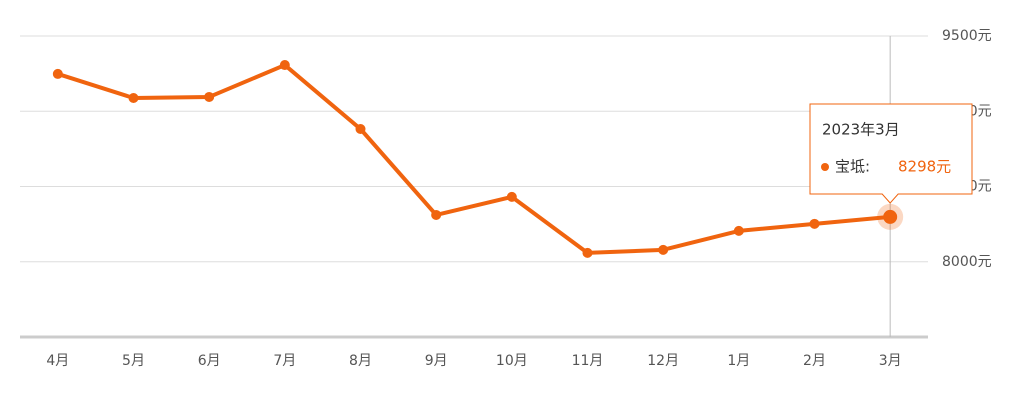  What do you see at coordinates (663, 361) in the screenshot?
I see `x-tick-label: 12月` at bounding box center [663, 361].